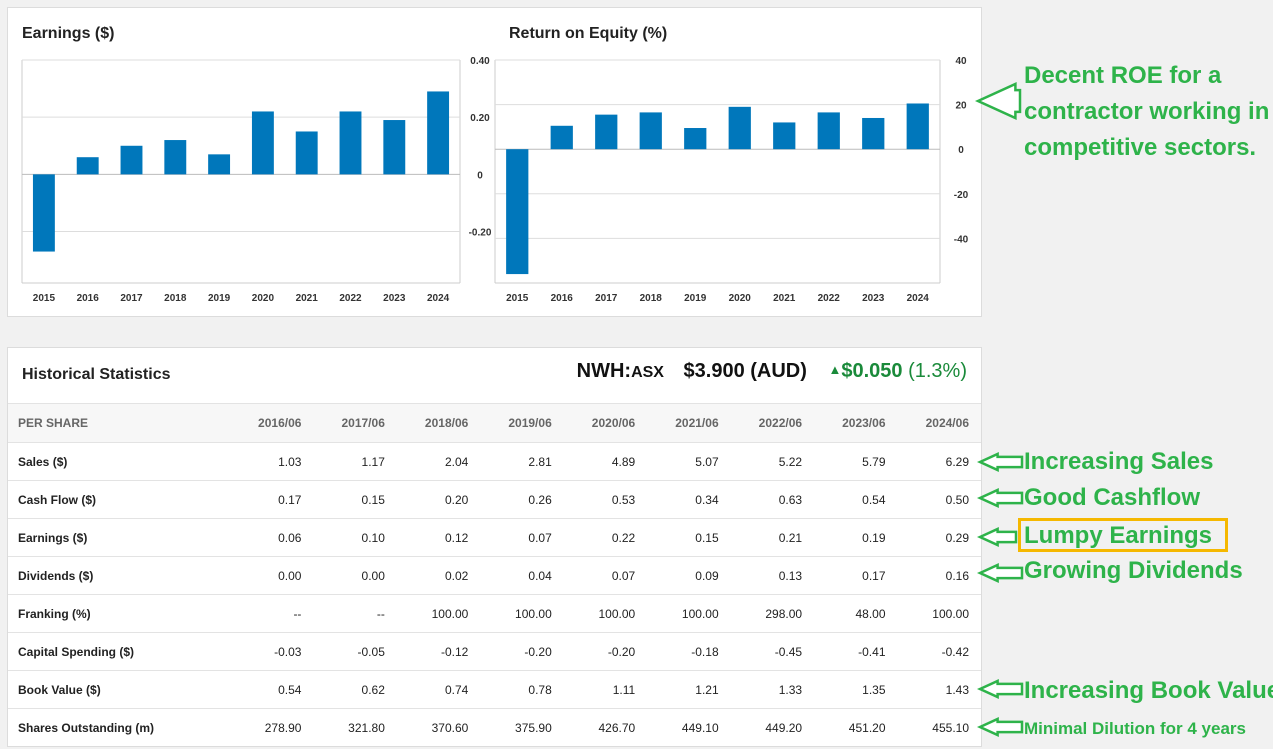  What do you see at coordinates (772, 651) in the screenshot?
I see `table-cell: -0.45` at bounding box center [772, 651].